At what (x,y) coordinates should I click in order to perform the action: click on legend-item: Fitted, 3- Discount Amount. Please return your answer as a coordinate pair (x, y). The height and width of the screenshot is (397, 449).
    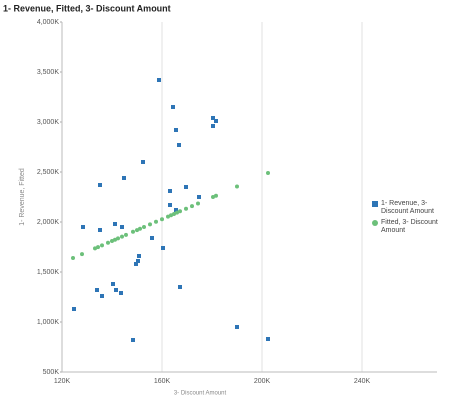
    Looking at the image, I should click on (409, 227).